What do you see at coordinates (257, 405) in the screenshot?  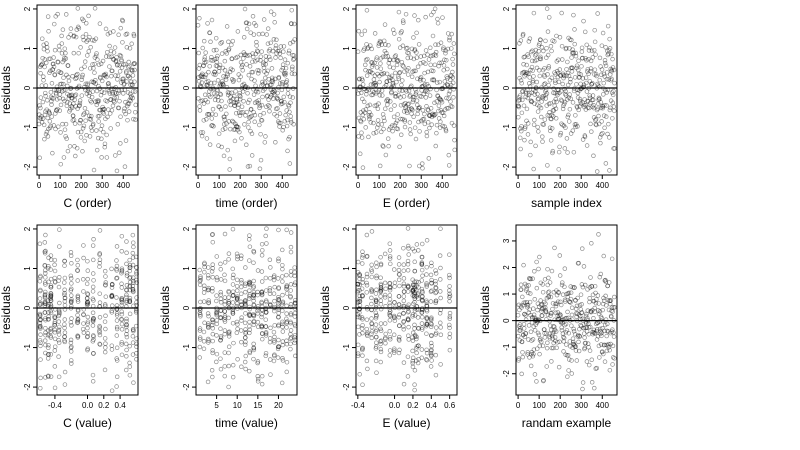 I see `x-tick-label: 15` at bounding box center [257, 405].